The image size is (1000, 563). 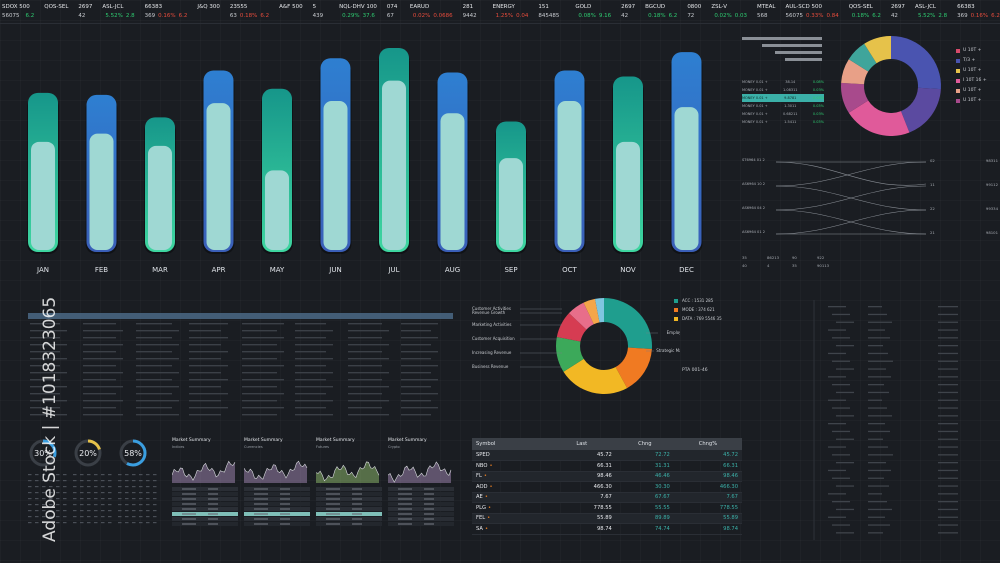 I want to click on watermark-text: Adobe Stock | #1018323065, so click(x=50, y=419).